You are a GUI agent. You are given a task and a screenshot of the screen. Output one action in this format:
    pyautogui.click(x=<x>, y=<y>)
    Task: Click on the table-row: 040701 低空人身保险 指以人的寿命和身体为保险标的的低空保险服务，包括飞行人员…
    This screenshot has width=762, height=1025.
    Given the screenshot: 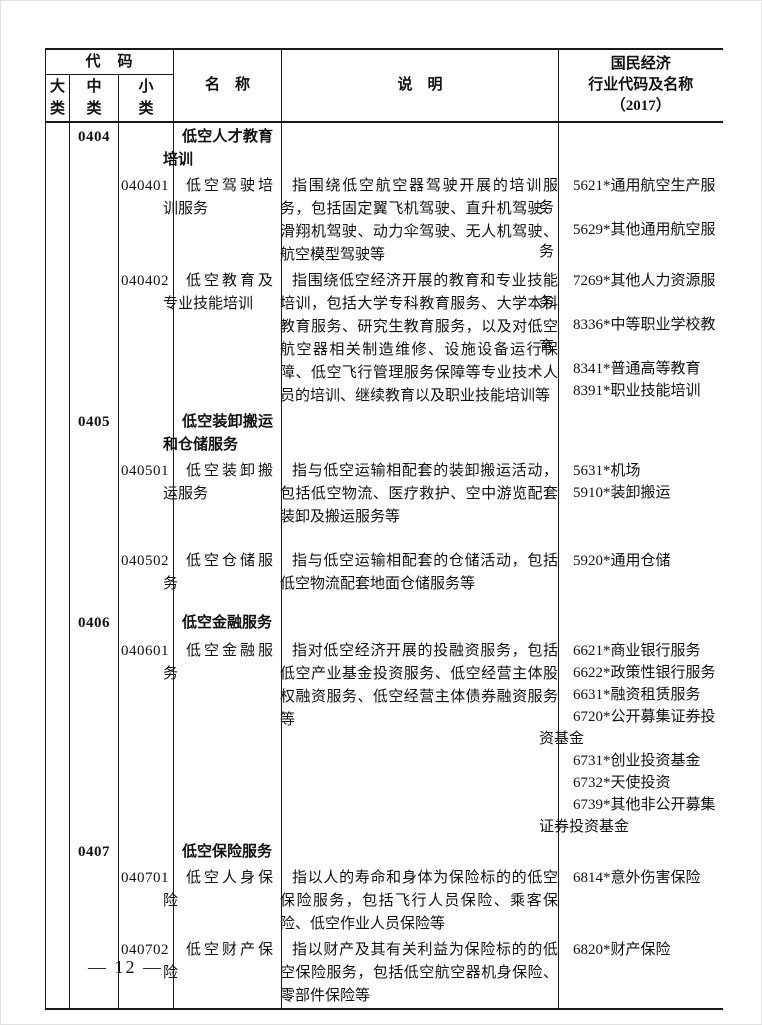 What is the action you would take?
    pyautogui.click(x=384, y=900)
    